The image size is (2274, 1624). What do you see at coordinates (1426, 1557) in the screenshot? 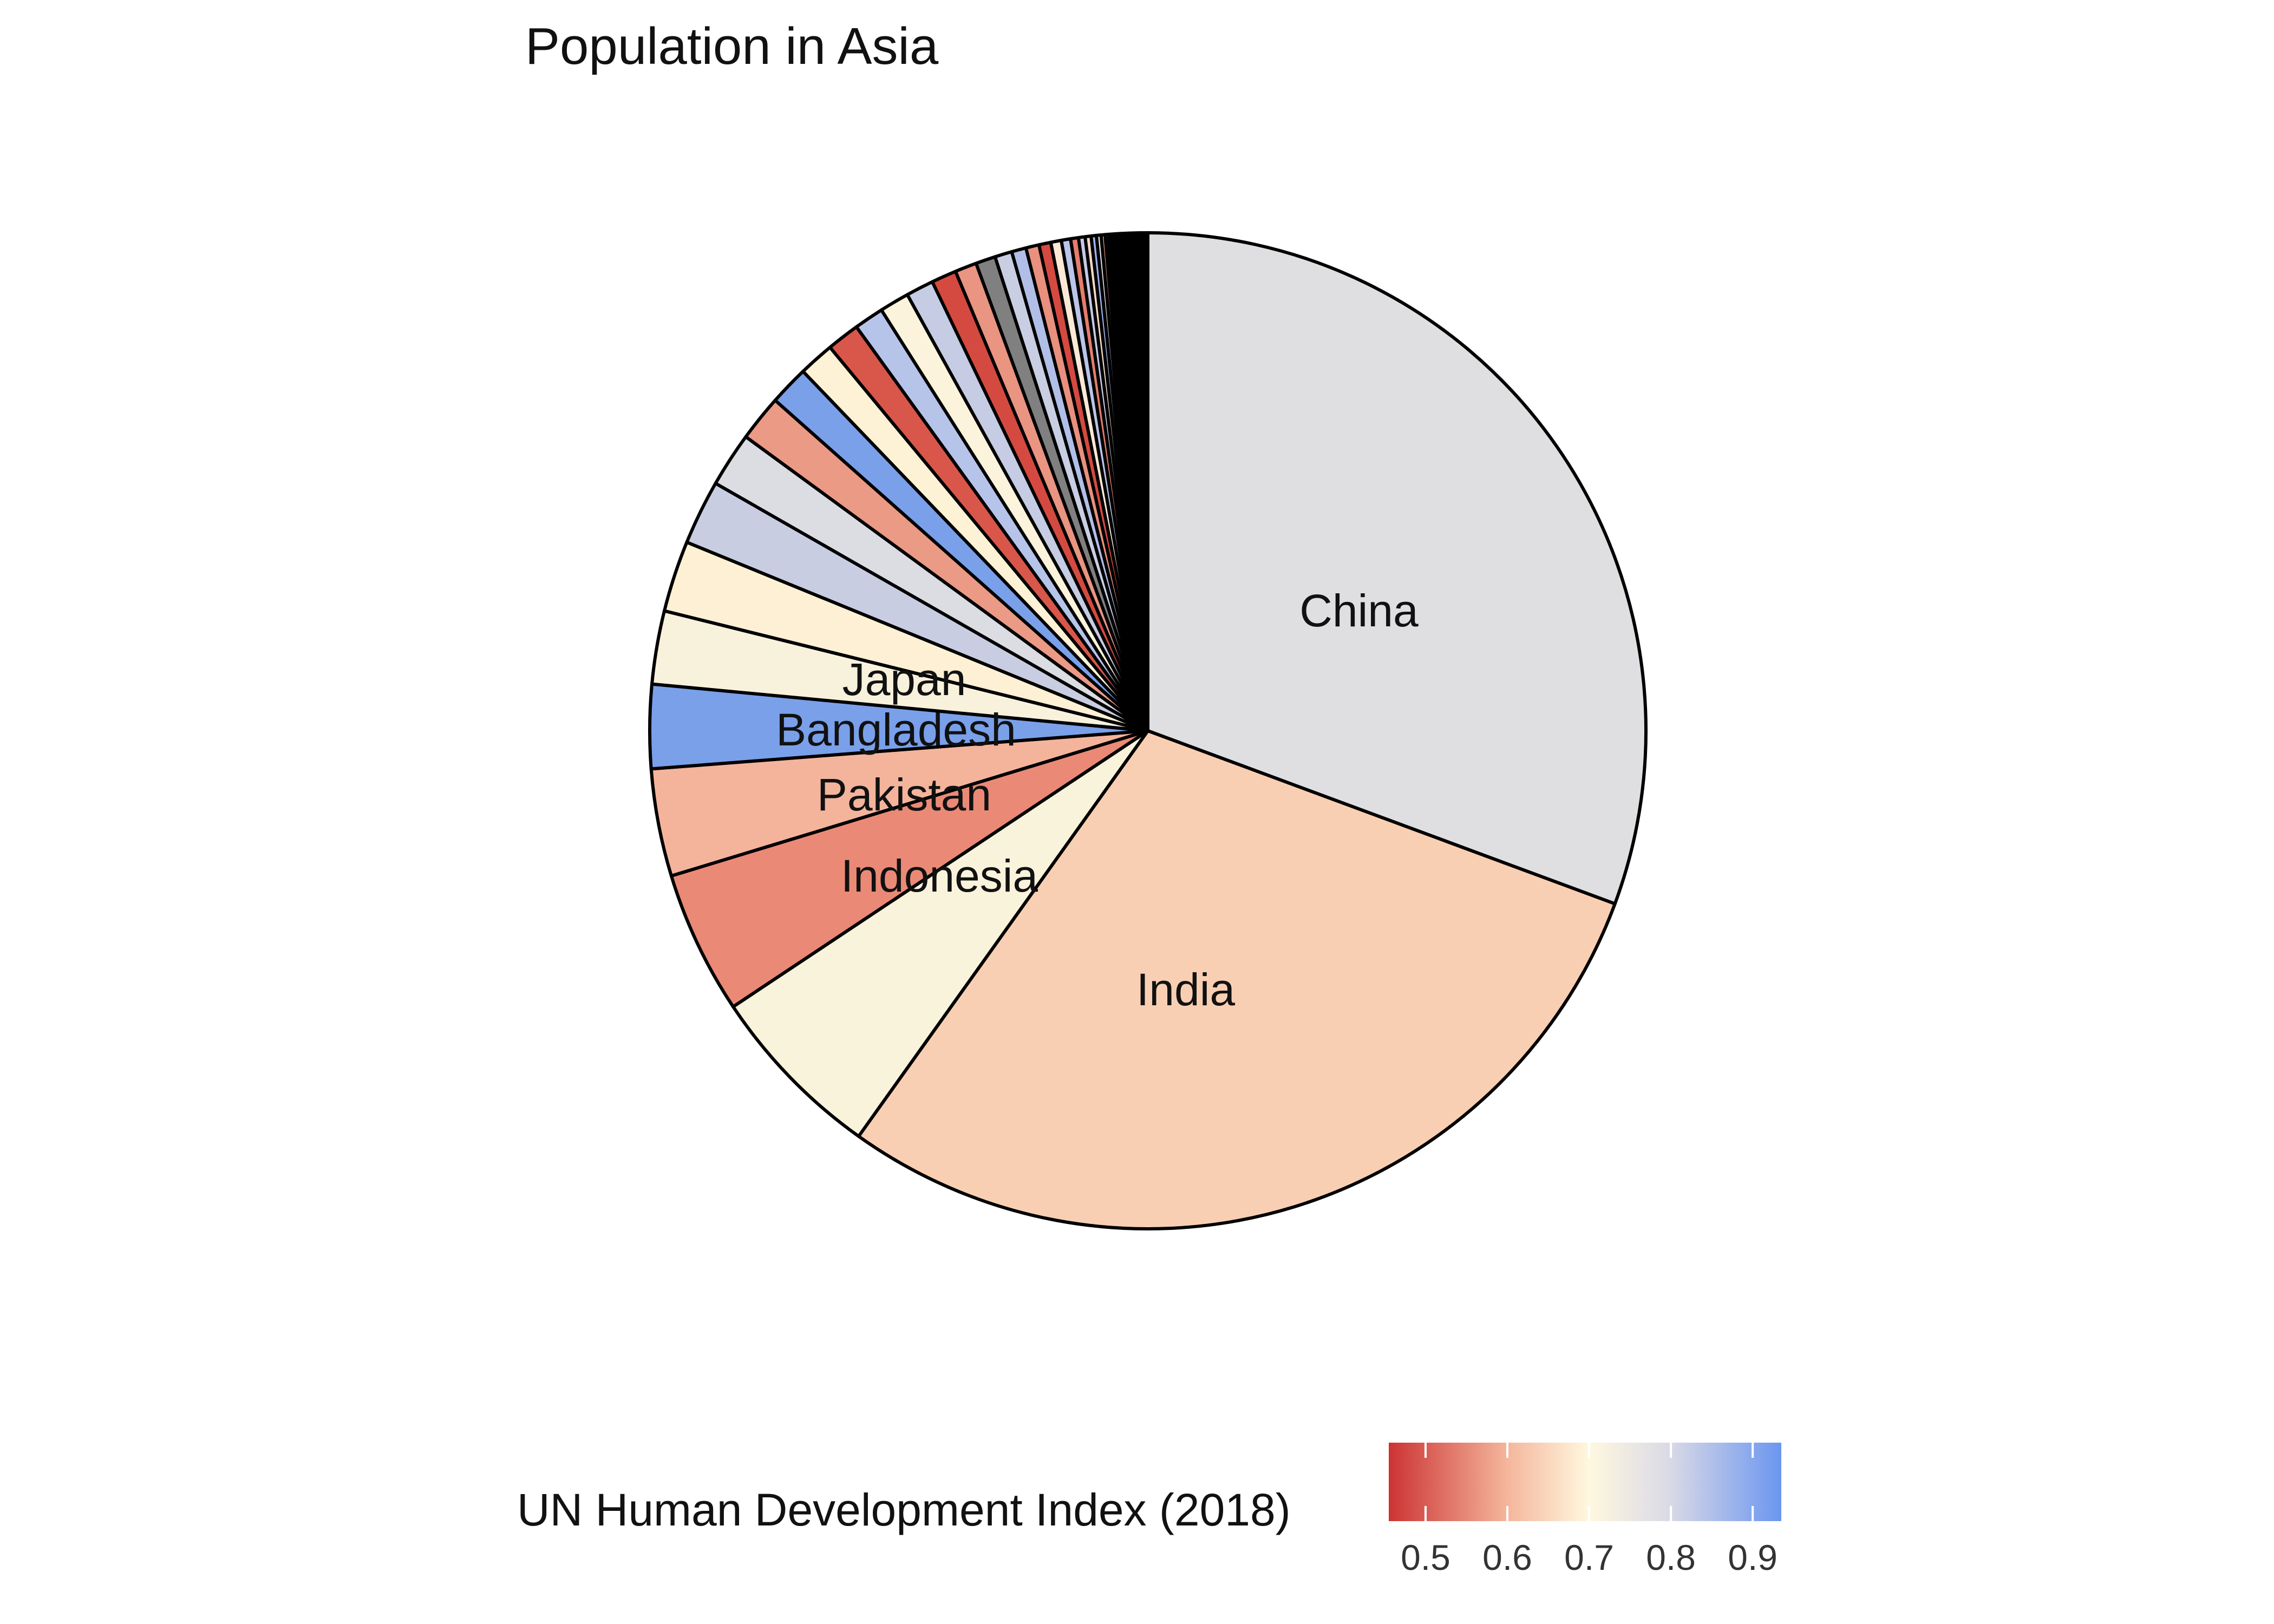
I see `legend-tick-label: 0.5` at bounding box center [1426, 1557].